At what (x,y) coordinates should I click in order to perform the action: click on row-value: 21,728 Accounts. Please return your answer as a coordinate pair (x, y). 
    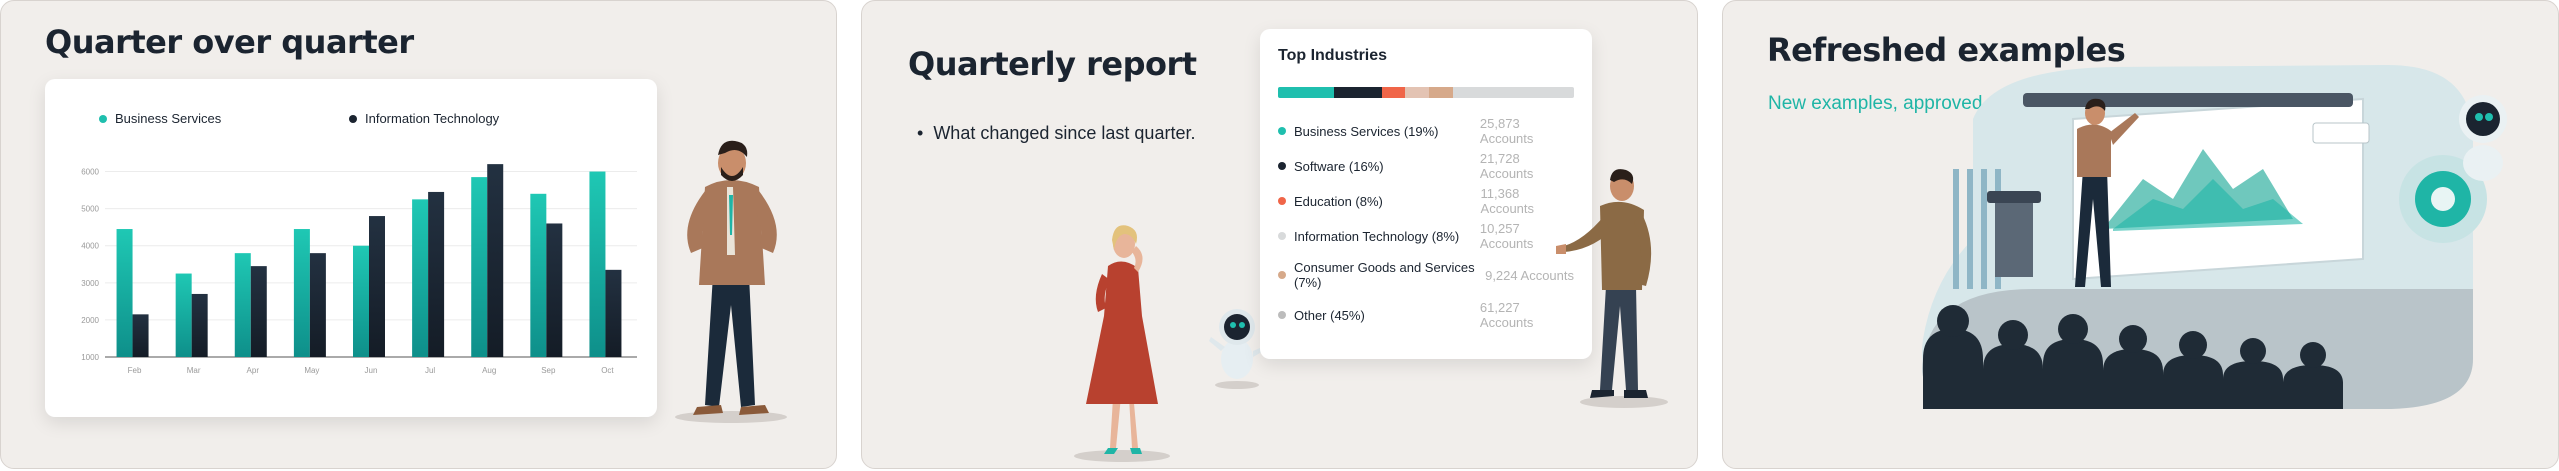
    Looking at the image, I should click on (1506, 166).